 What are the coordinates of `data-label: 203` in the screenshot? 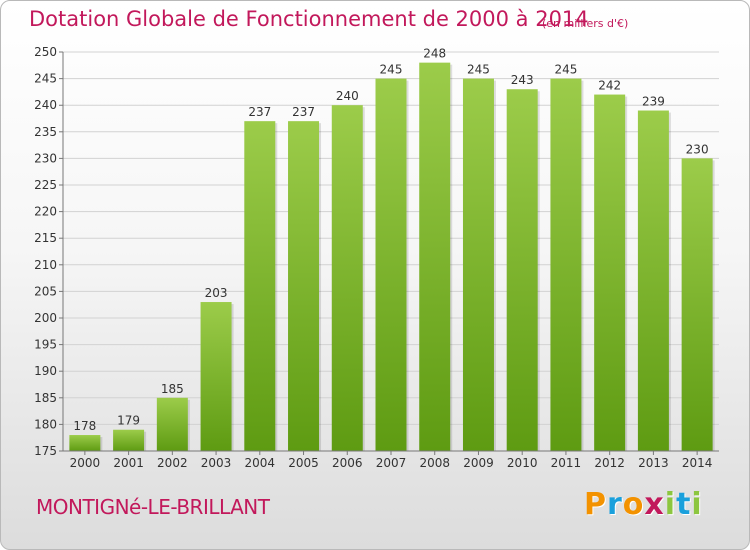 It's located at (216, 293).